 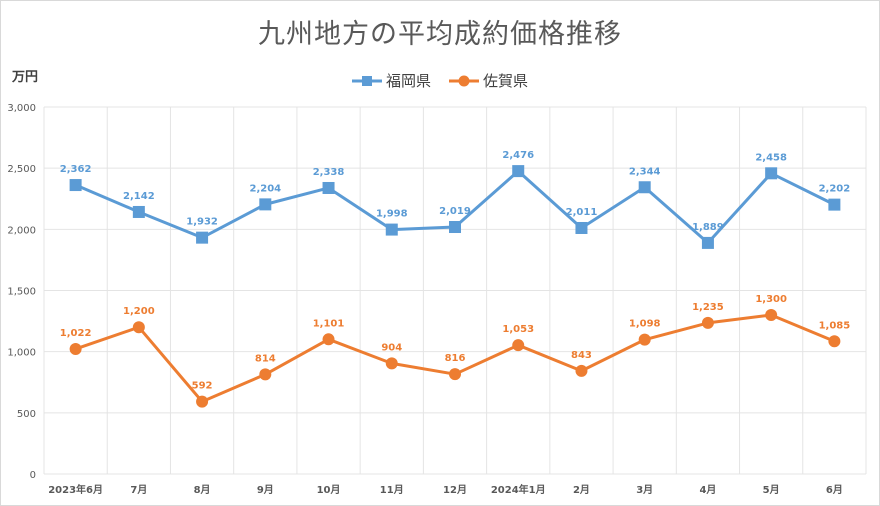 I want to click on data-label: 843, so click(x=581, y=355).